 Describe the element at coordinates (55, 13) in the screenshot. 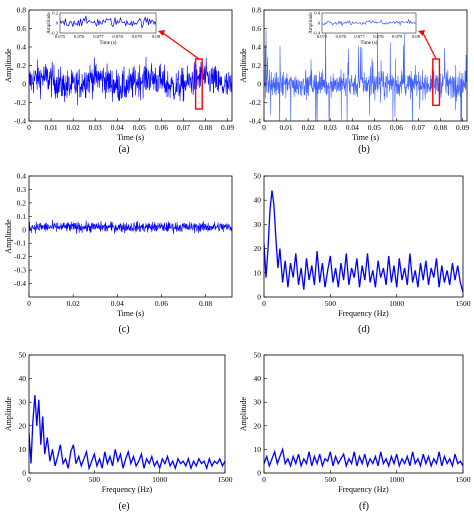

I see `inset-y-tick-label: 0.2` at that location.